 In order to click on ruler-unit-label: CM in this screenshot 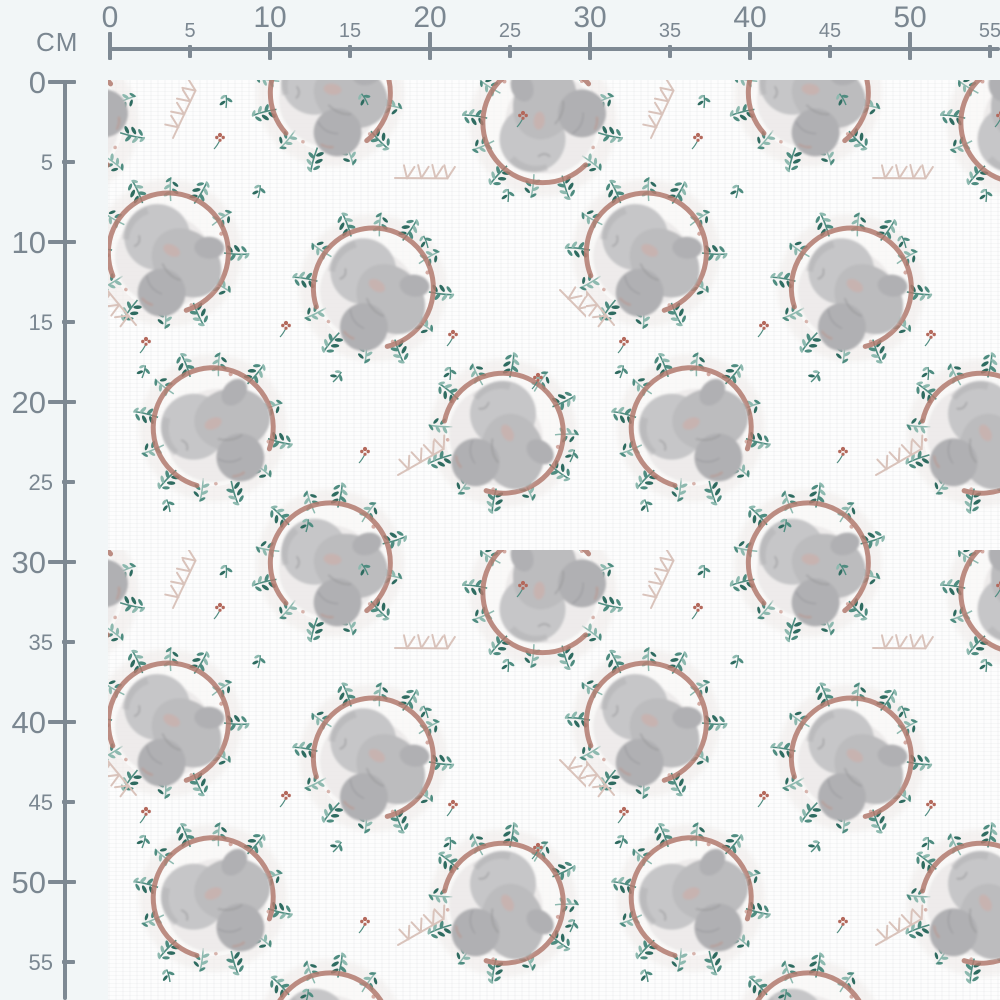, I will do `click(57, 42)`.